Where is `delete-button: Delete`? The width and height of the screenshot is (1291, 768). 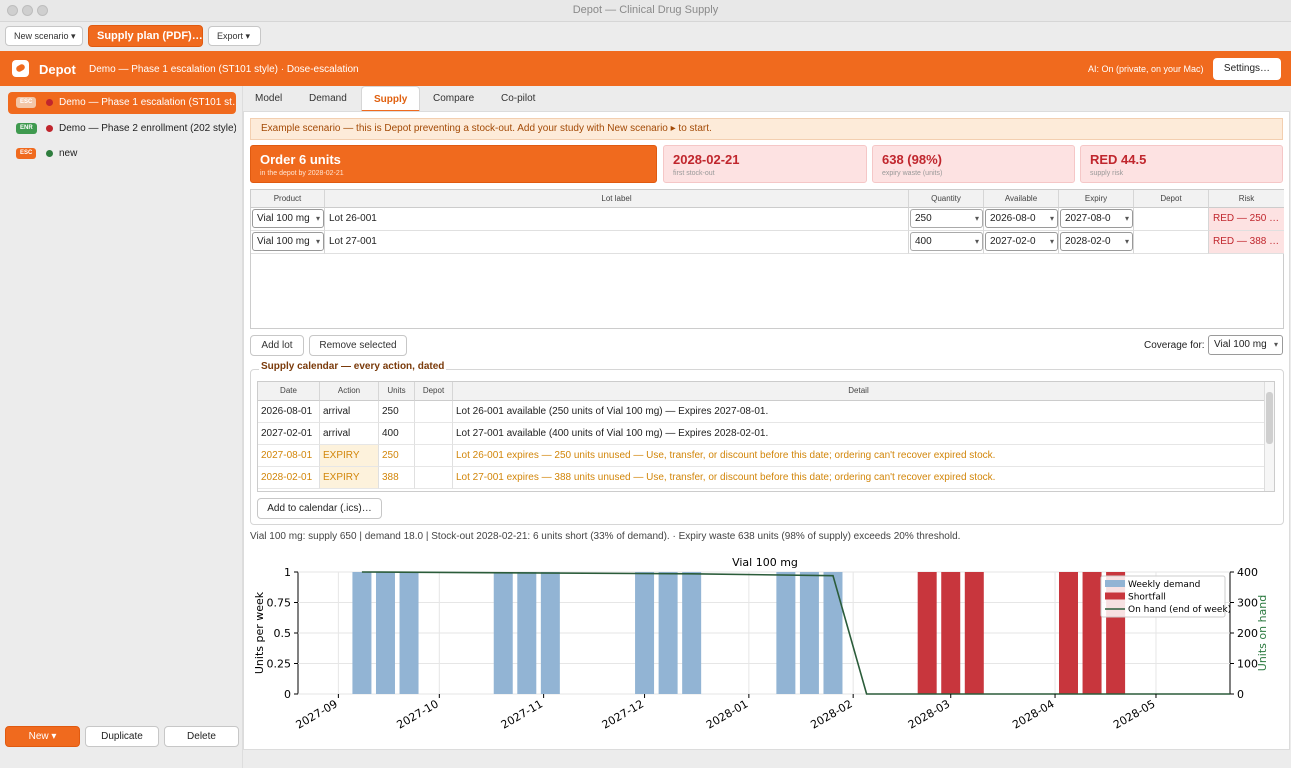
delete-button: Delete is located at coordinates (201, 736).